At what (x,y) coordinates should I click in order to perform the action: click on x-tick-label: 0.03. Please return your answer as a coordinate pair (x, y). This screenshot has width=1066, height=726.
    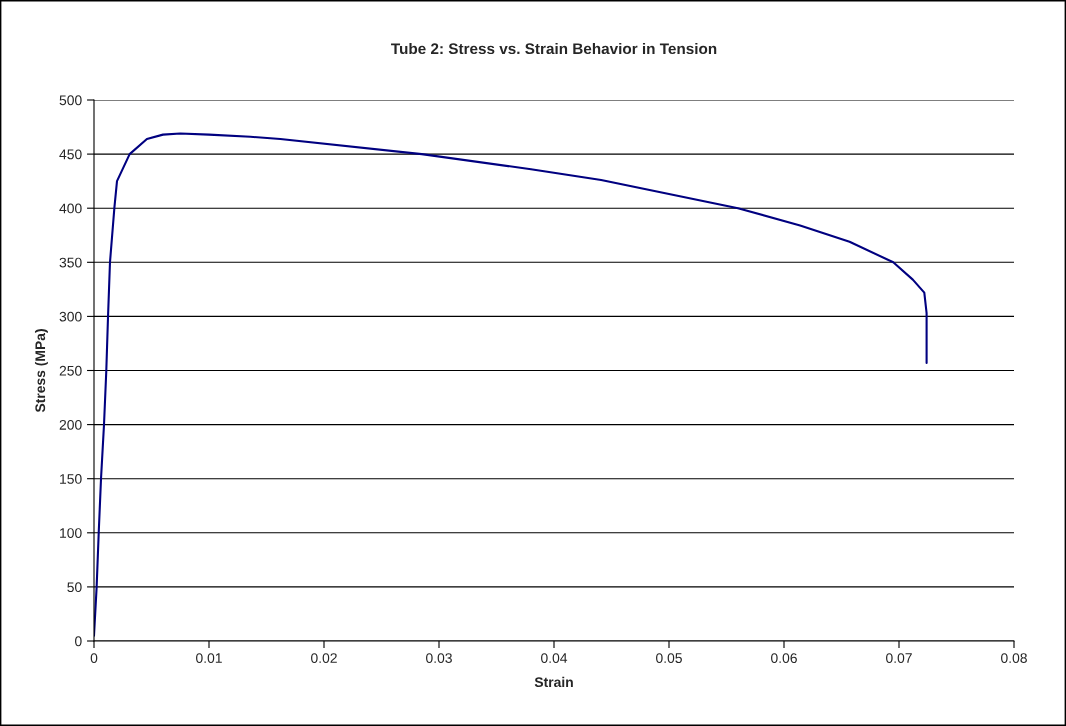
    Looking at the image, I should click on (439, 658).